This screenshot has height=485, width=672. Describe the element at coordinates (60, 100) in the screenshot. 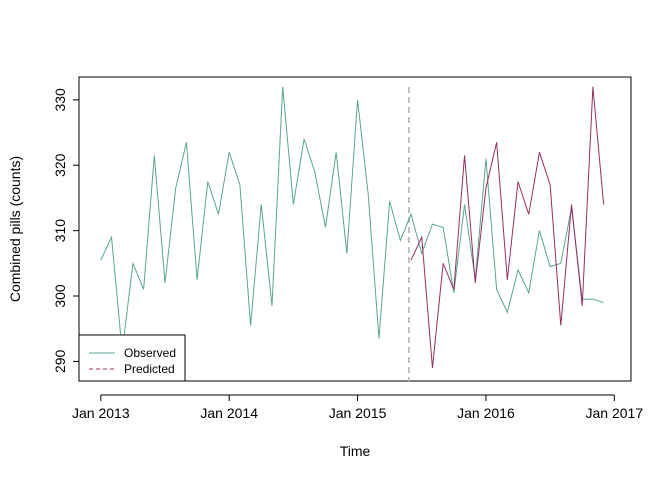

I see `y-tick-label: 330` at that location.